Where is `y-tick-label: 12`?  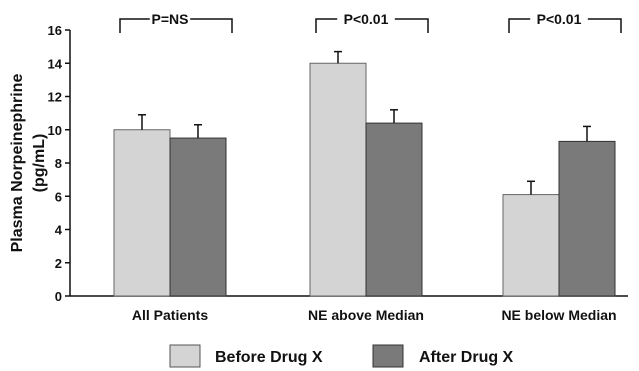
y-tick-label: 12 is located at coordinates (55, 97).